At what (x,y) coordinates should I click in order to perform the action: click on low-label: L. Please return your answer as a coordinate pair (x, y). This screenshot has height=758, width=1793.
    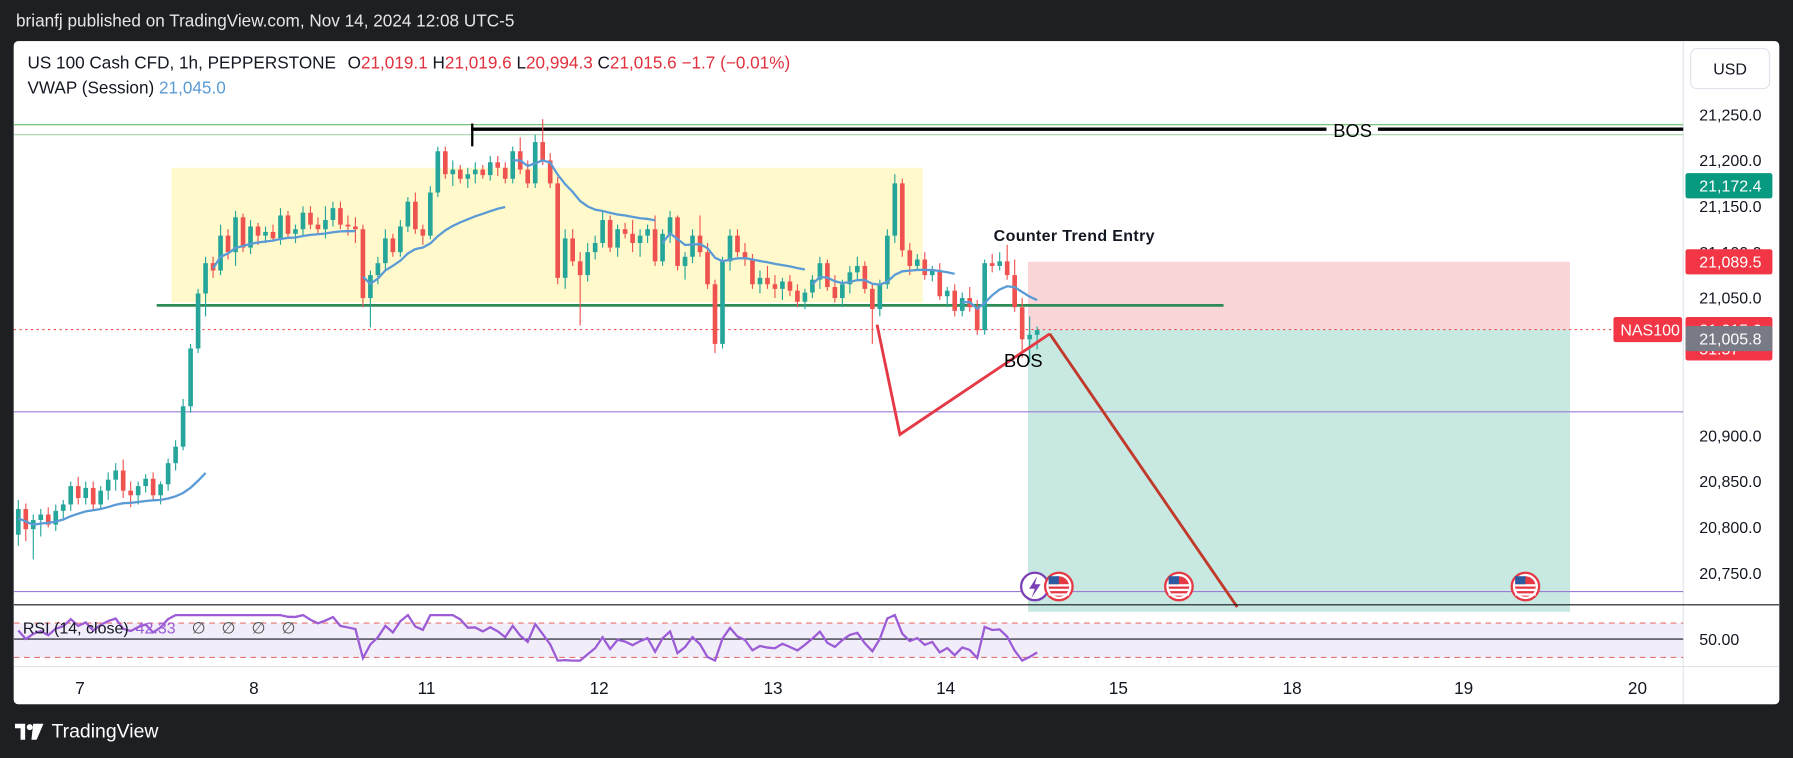
    Looking at the image, I should click on (521, 63).